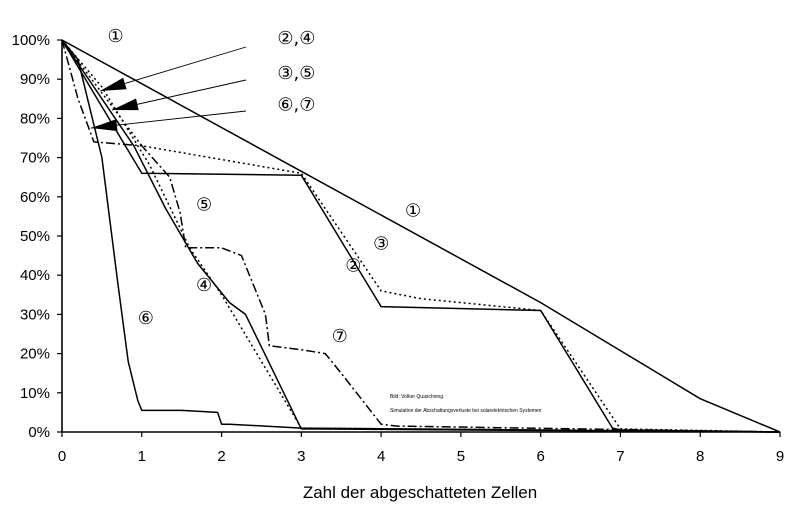  Describe the element at coordinates (296, 38) in the screenshot. I see `curve-label: ②,④` at that location.